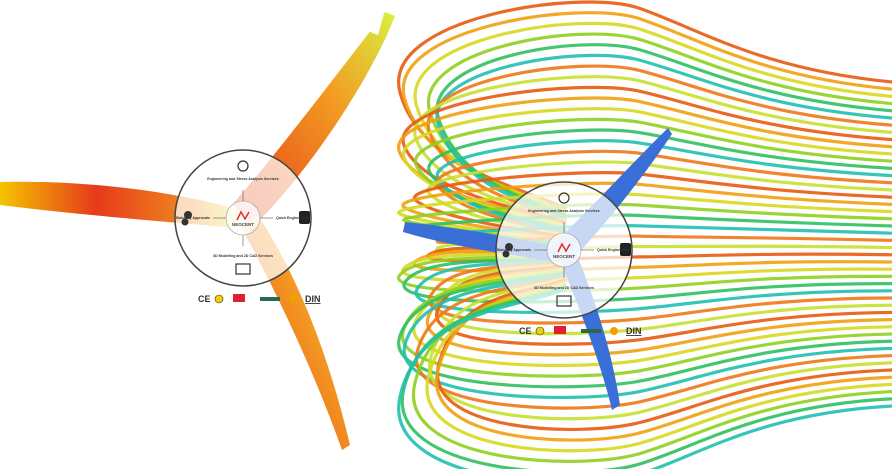 Image resolution: width=892 pixels, height=469 pixels. I want to click on highlight, so click(375, 22).